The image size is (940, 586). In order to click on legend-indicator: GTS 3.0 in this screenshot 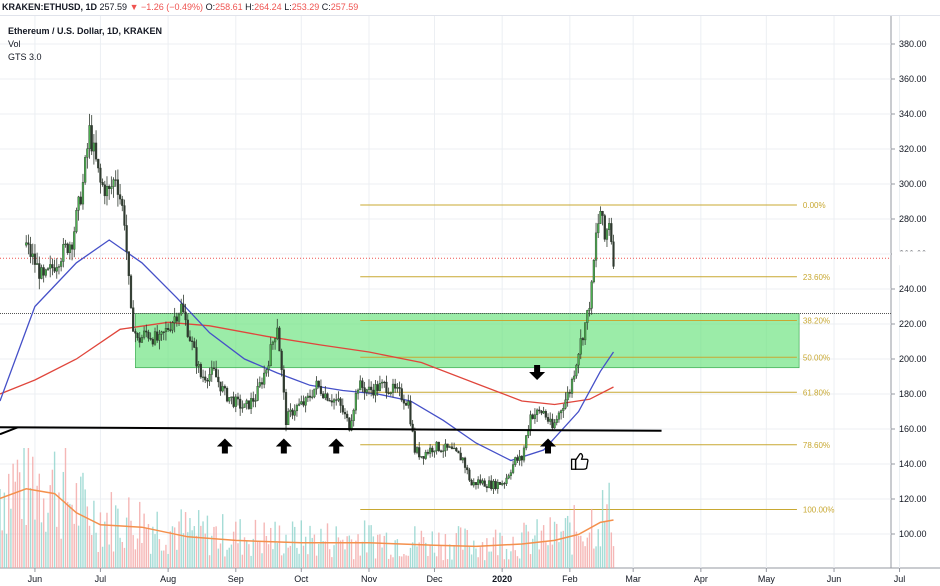, I will do `click(25, 57)`.